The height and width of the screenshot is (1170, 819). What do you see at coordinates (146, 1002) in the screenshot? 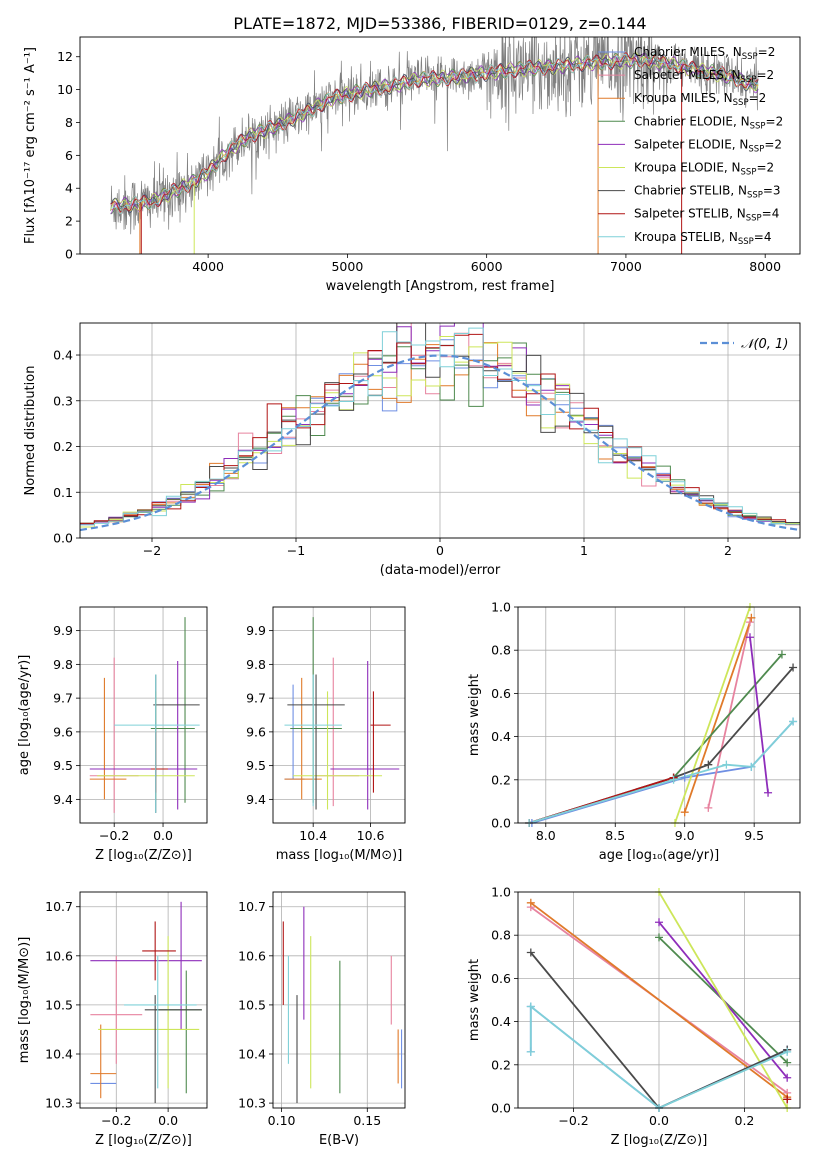
I see `plot-area-mass_vs_Z` at bounding box center [146, 1002].